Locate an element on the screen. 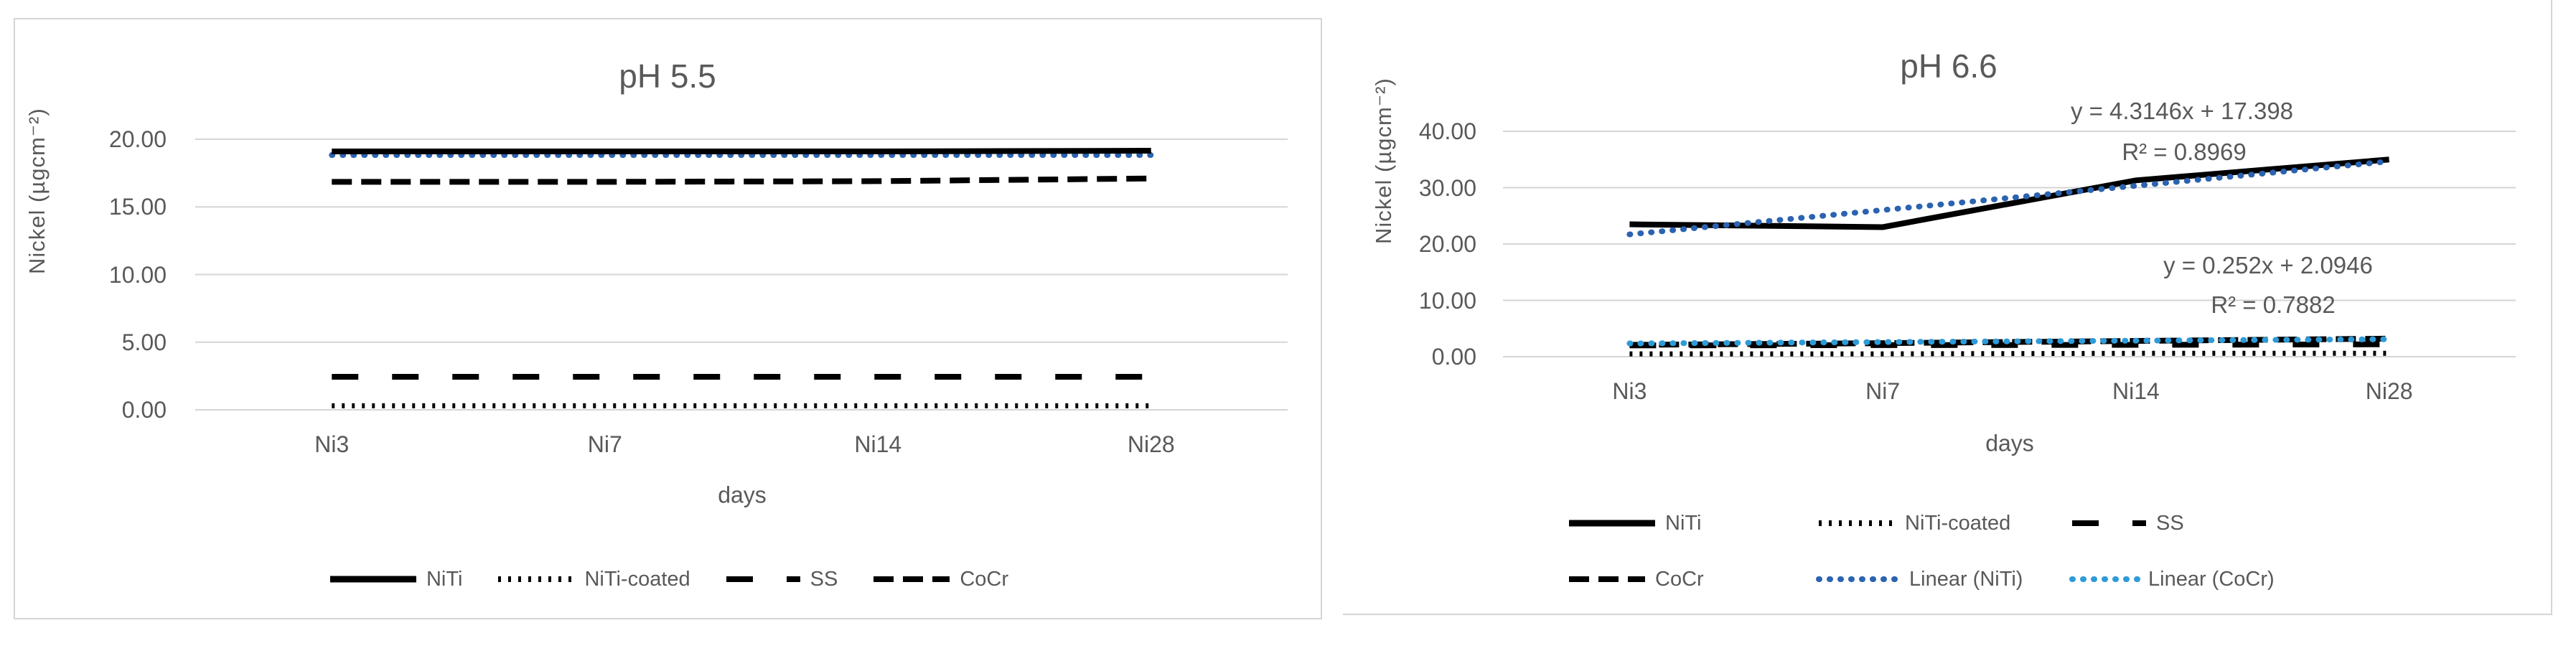 Image resolution: width=2576 pixels, height=661 pixels. cocr-trendline-r2: R² = 0.7882 is located at coordinates (2273, 304).